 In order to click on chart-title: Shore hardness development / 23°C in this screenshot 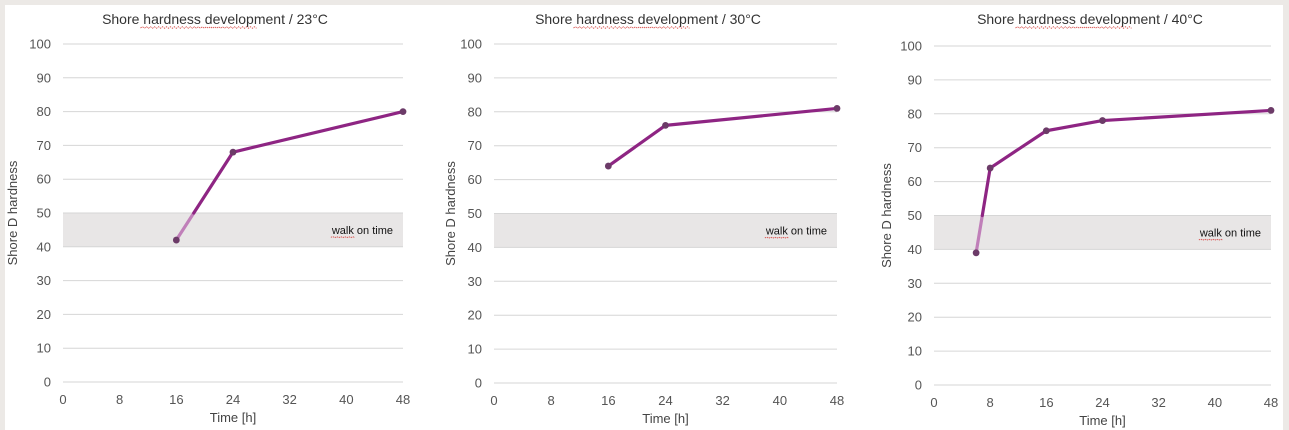, I will do `click(215, 19)`.